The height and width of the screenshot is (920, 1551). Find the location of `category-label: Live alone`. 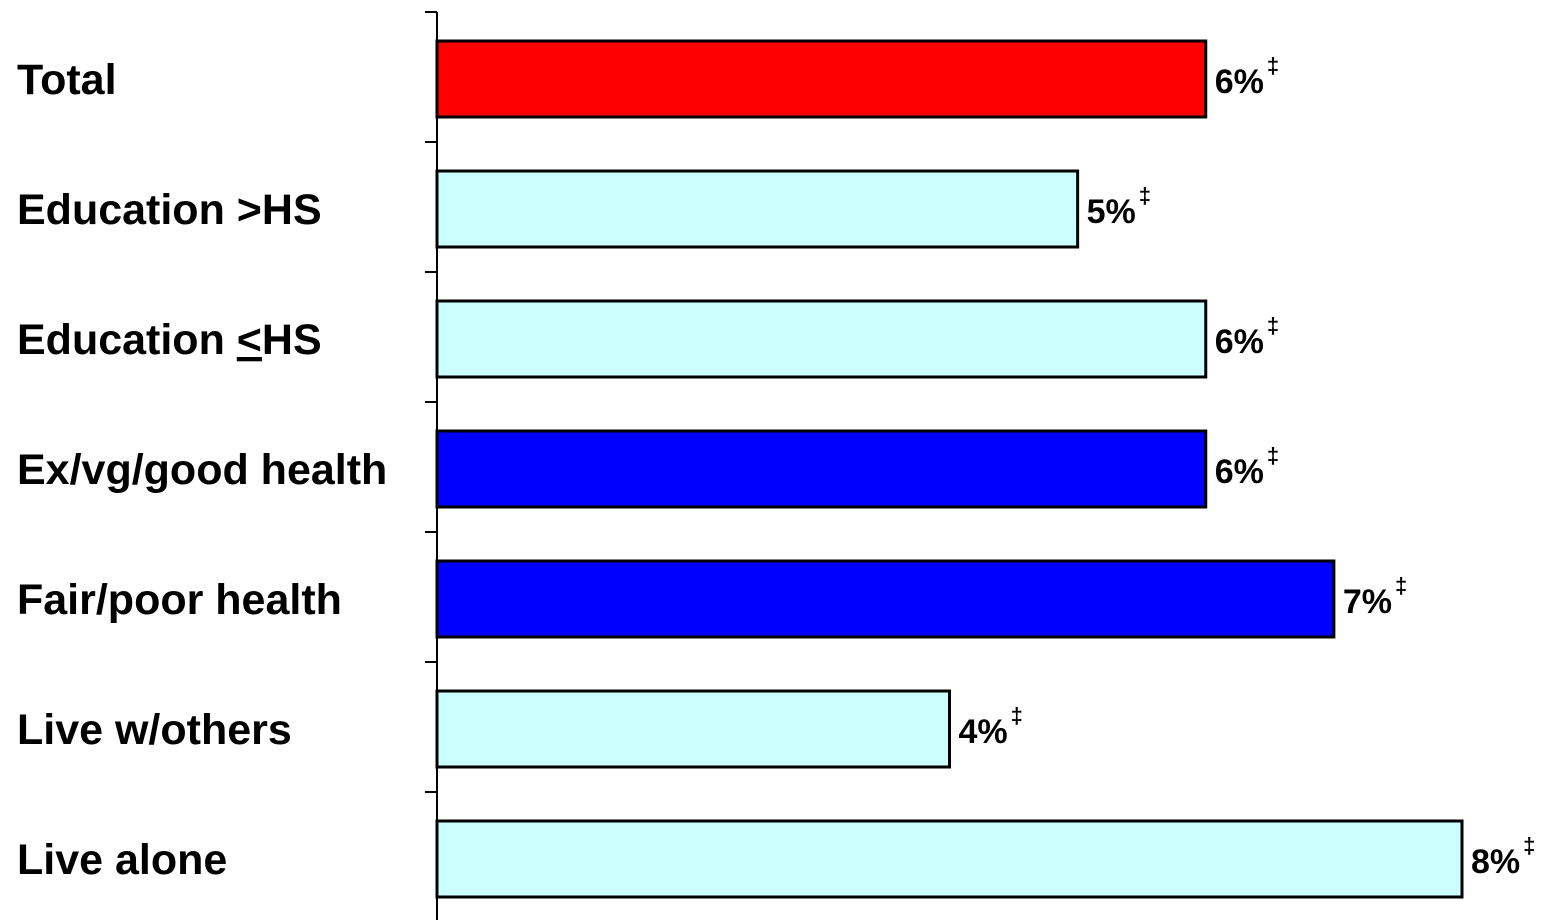

category-label: Live alone is located at coordinates (122, 860).